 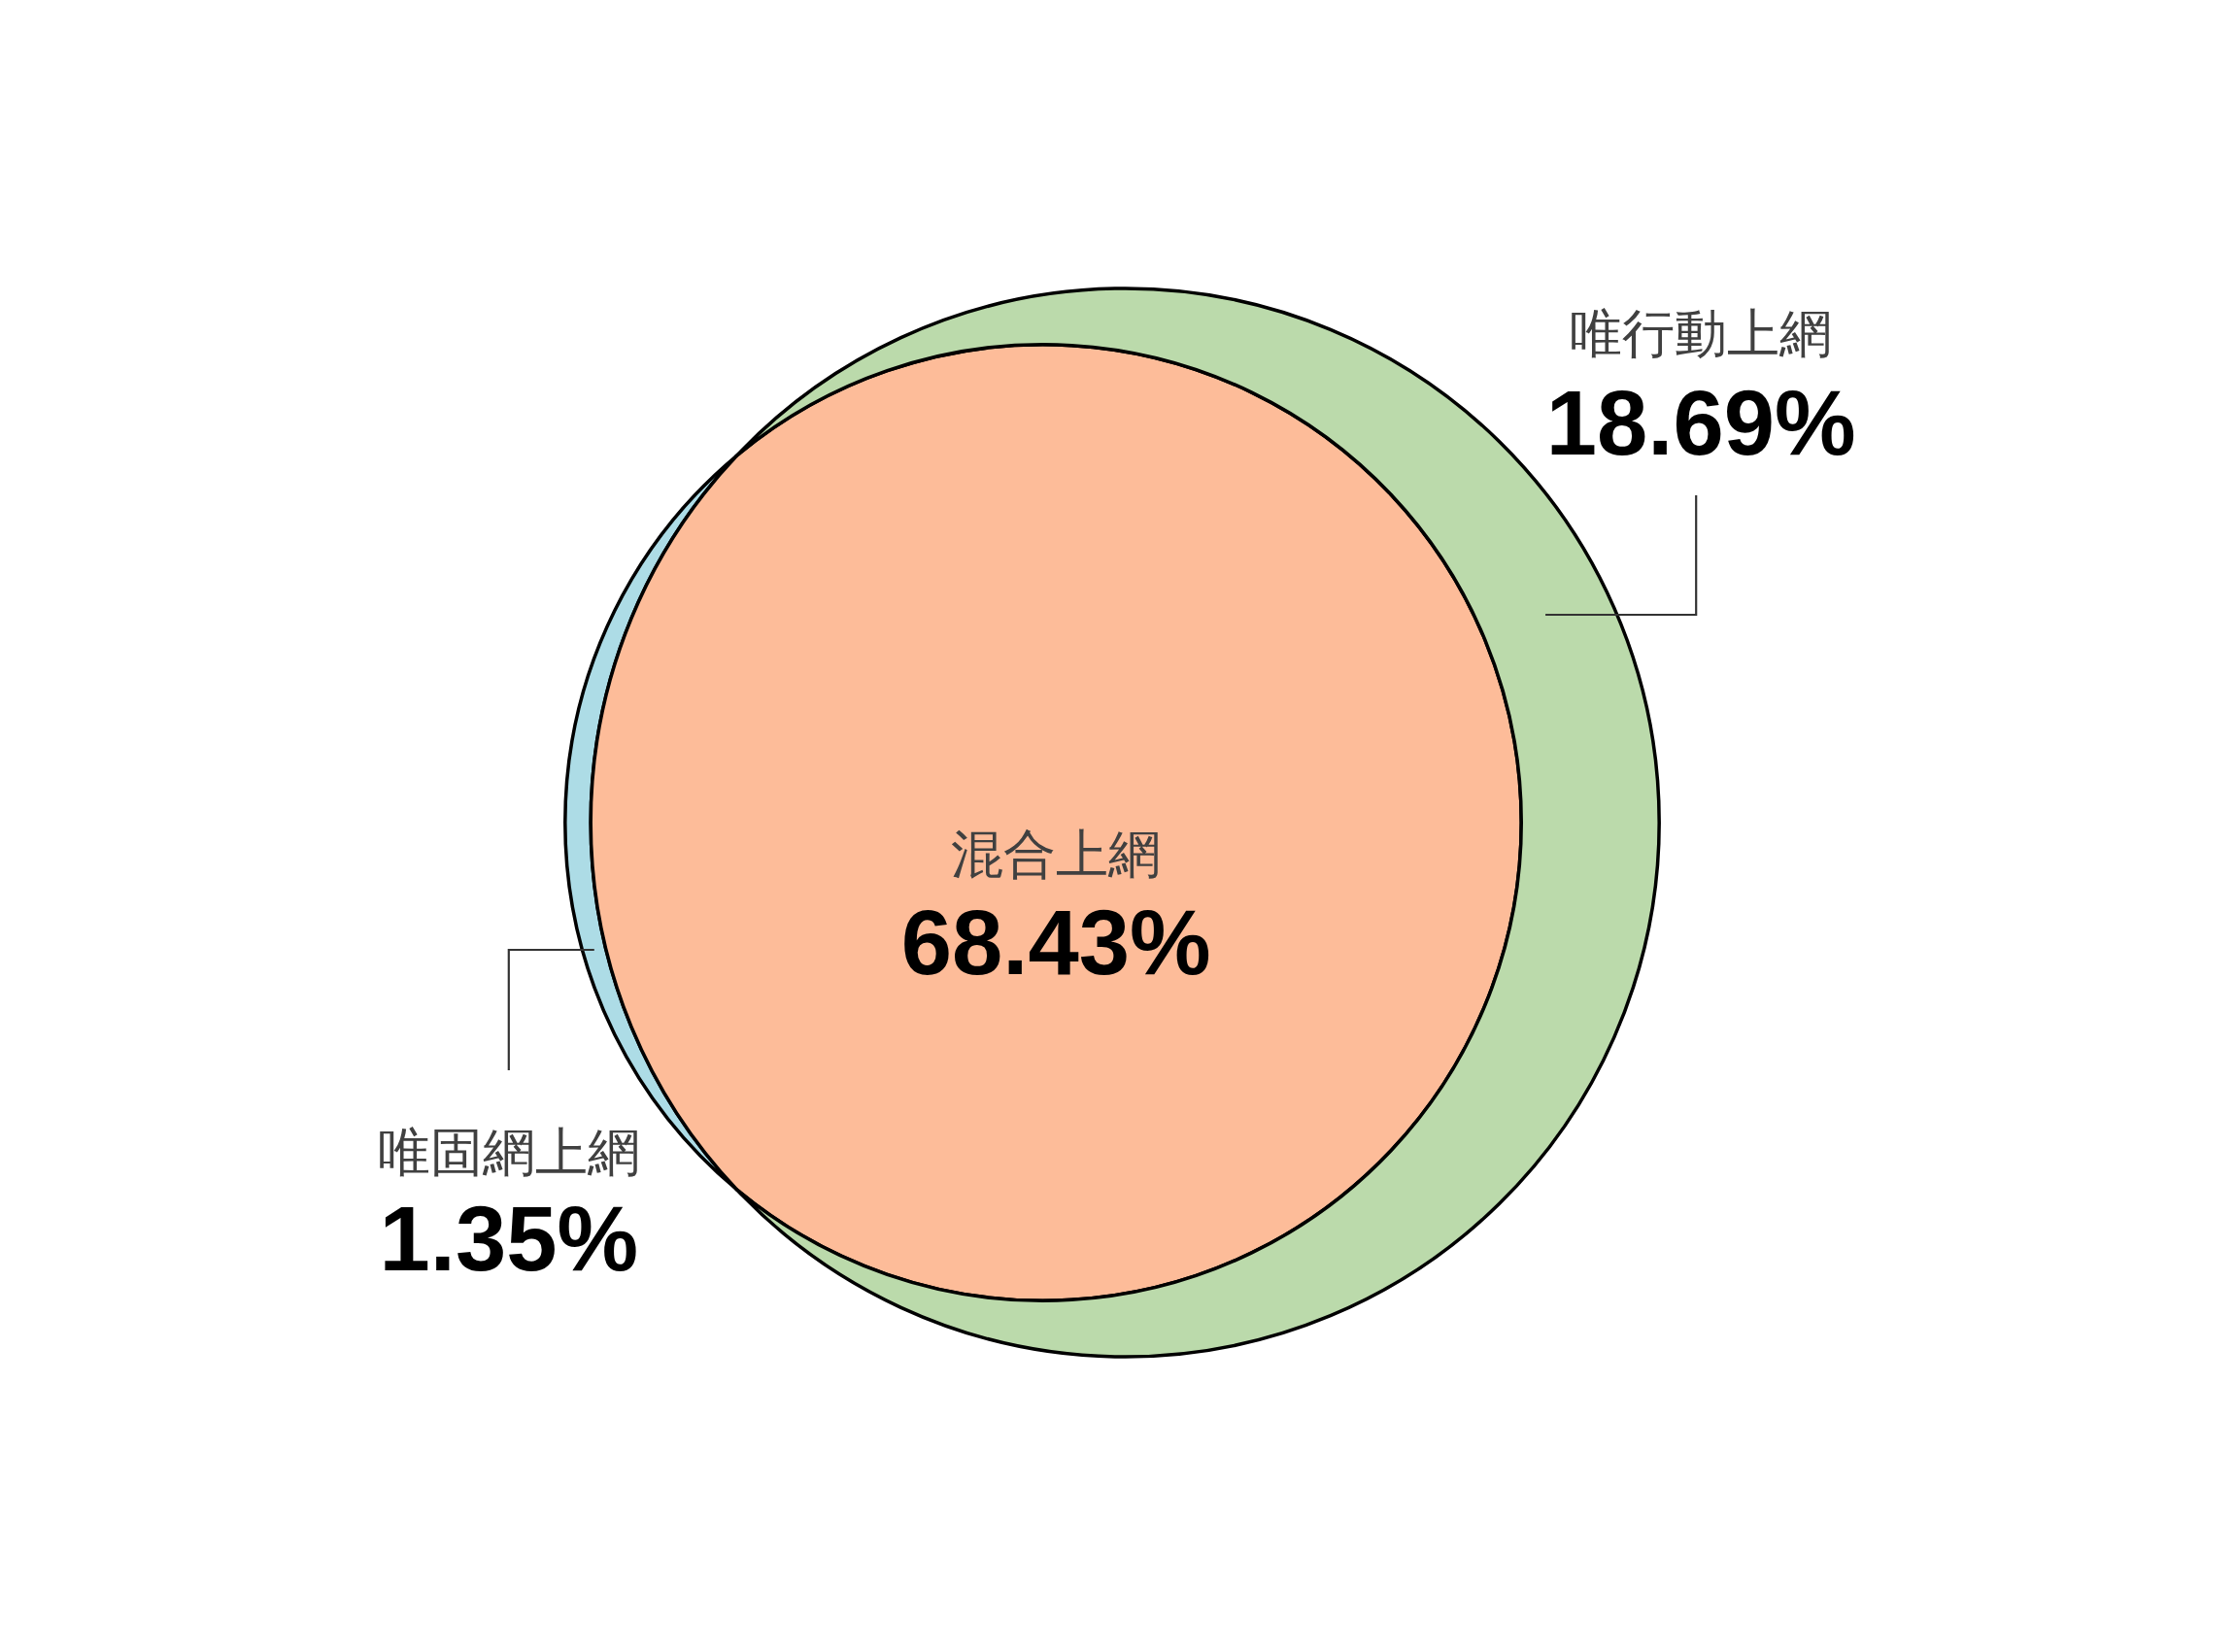 What do you see at coordinates (1701, 333) in the screenshot?
I see `category-label: 唯行動上網` at bounding box center [1701, 333].